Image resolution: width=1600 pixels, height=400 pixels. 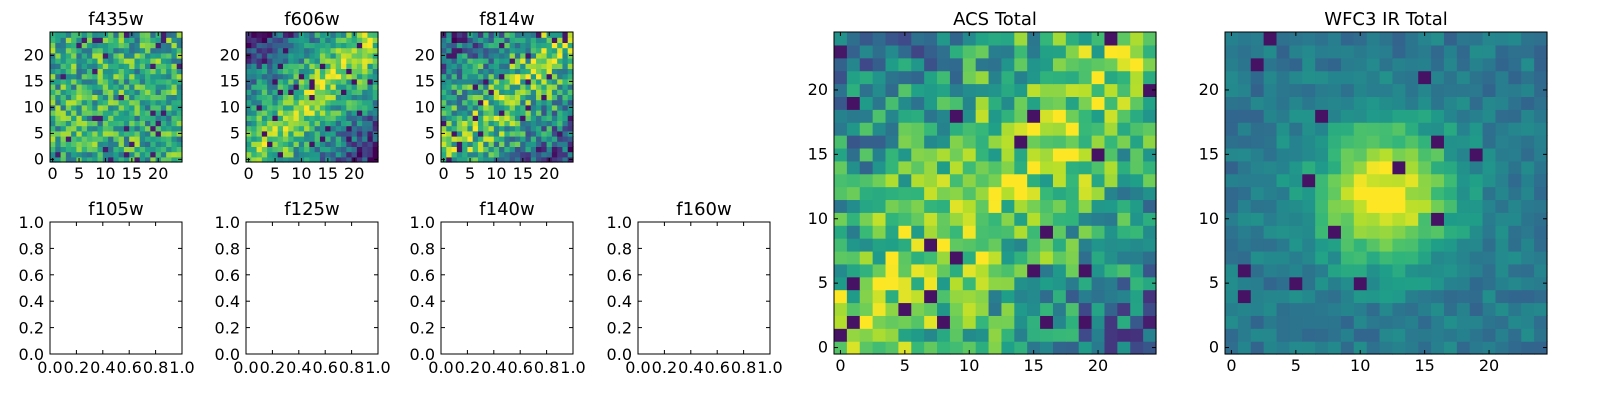 I want to click on x-tick-label: 5, so click(x=470, y=173).